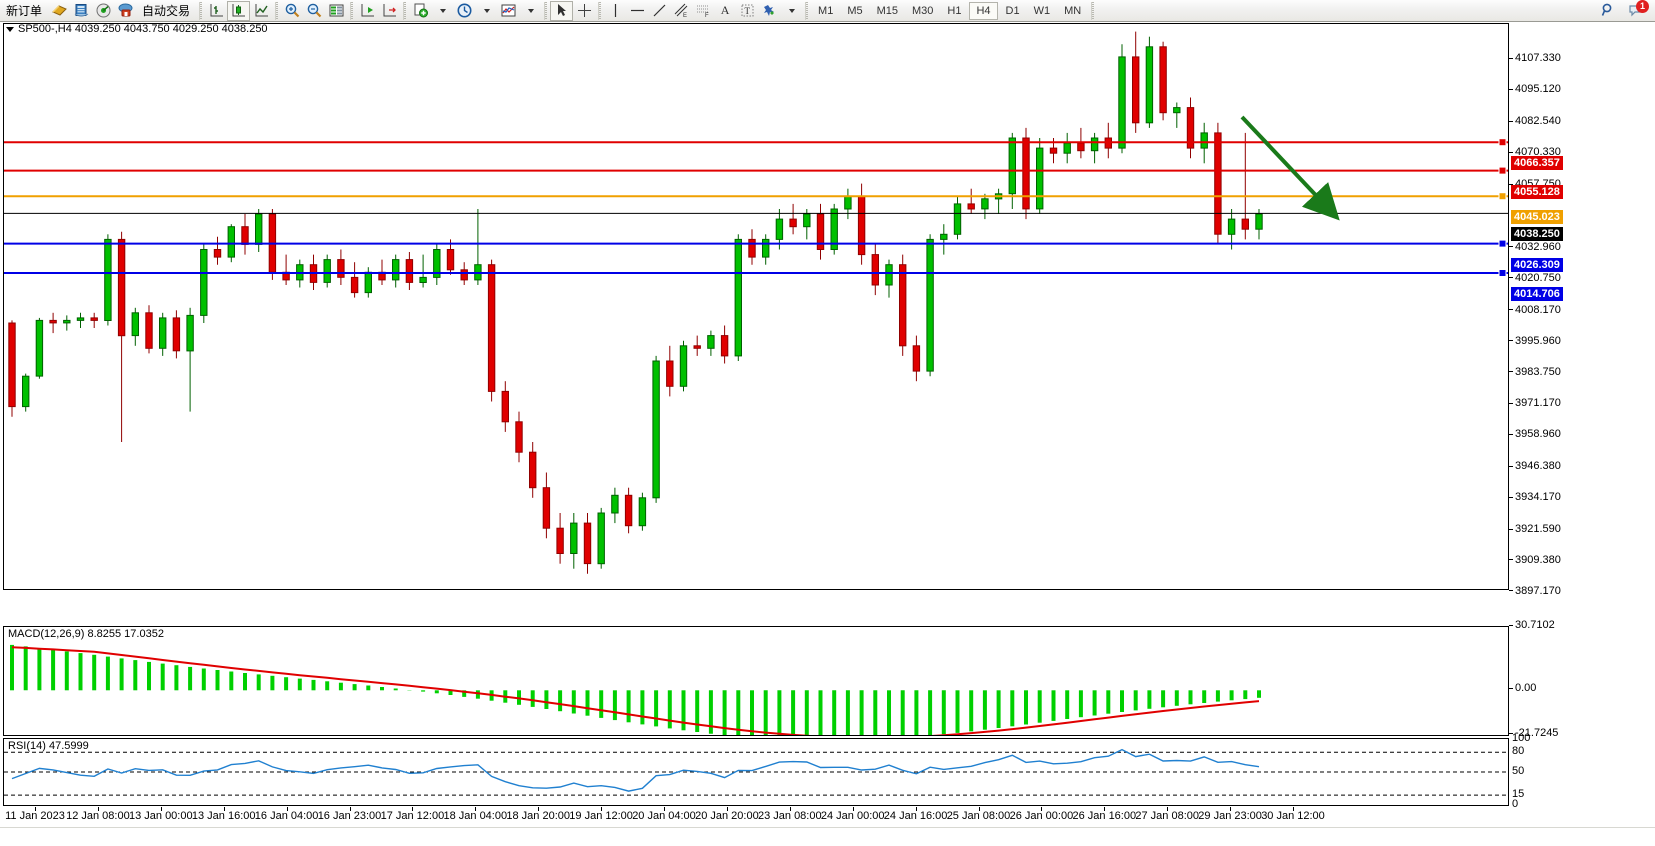 The width and height of the screenshot is (1655, 846). Describe the element at coordinates (1535, 89) in the screenshot. I see `price-tick: 4095.120` at that location.